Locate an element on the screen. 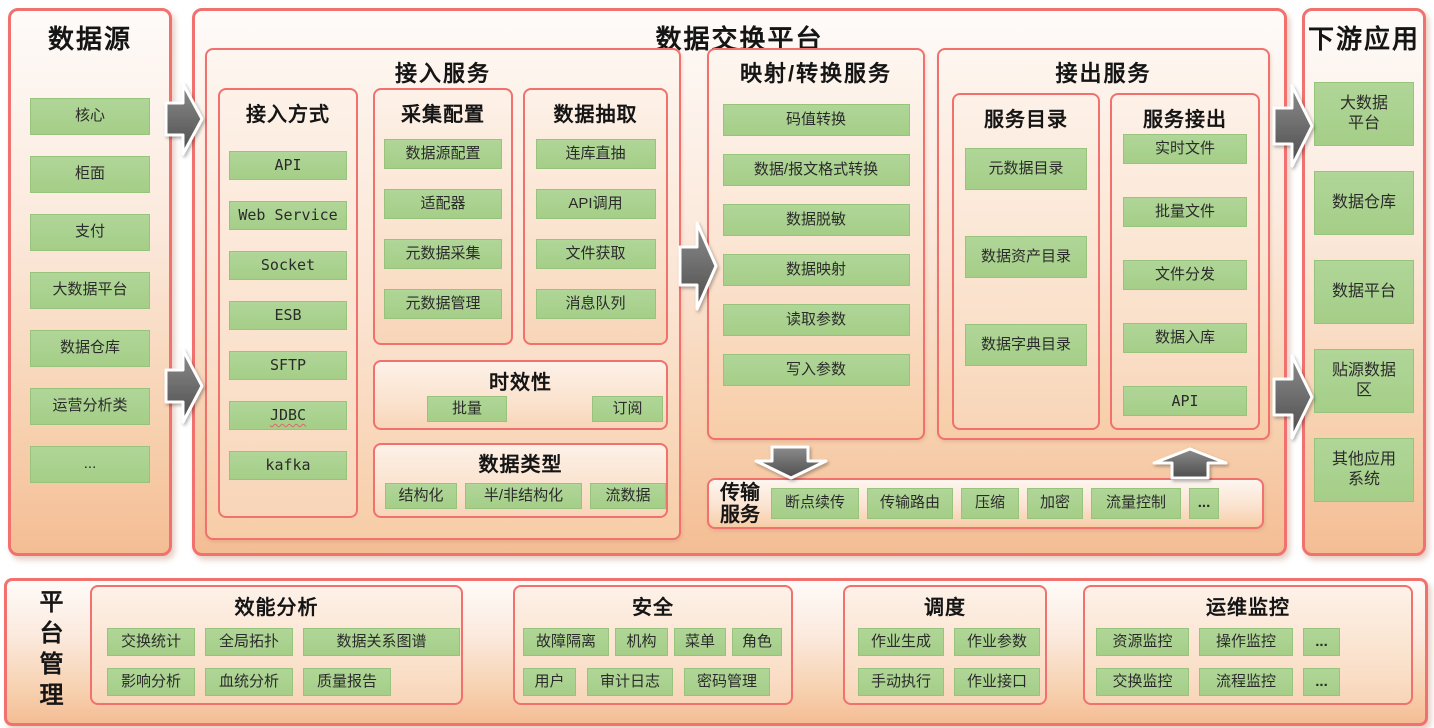 The height and width of the screenshot is (728, 1434). collect-config-item: 元数据管理 is located at coordinates (443, 304).